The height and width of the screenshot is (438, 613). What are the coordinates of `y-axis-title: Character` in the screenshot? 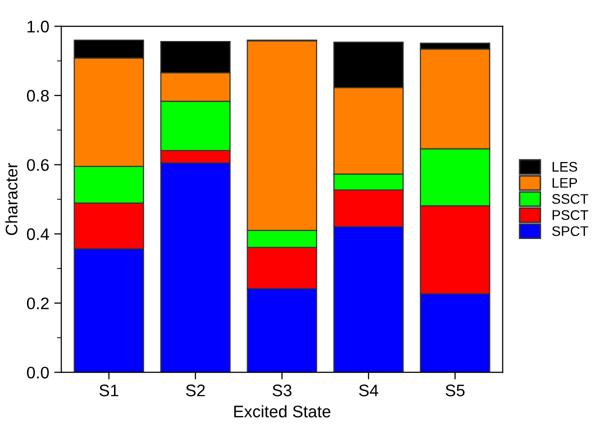 It's located at (11, 199).